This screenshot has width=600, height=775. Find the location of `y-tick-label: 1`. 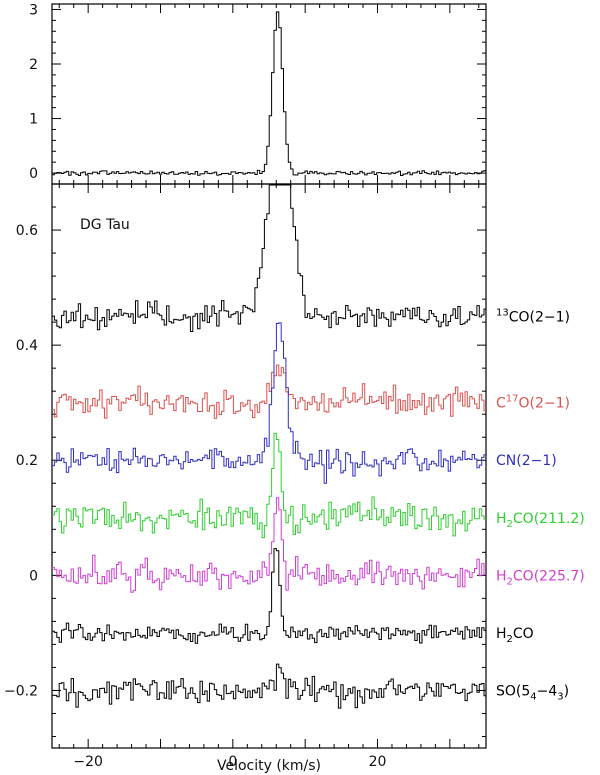

y-tick-label: 1 is located at coordinates (33, 120).